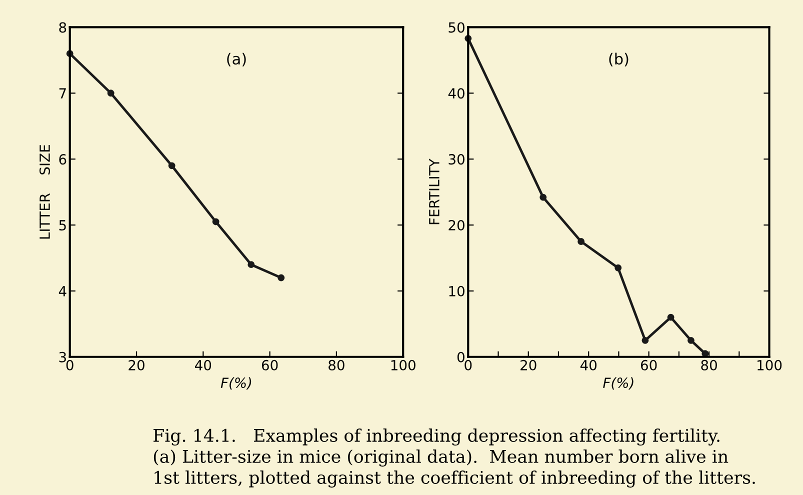 The image size is (803, 495). Describe the element at coordinates (460, 357) in the screenshot. I see `y-tick-label: 0` at that location.